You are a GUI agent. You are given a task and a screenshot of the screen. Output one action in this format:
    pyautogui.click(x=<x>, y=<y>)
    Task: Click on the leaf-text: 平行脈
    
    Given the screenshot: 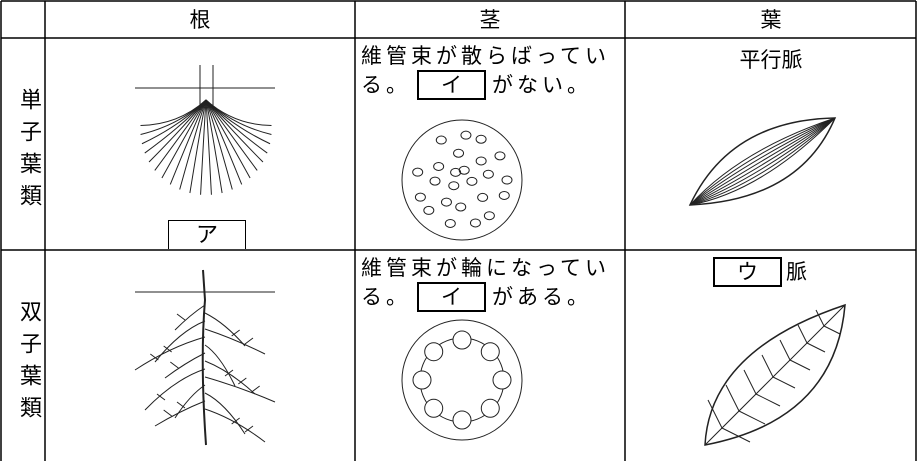 What is the action you would take?
    pyautogui.click(x=771, y=60)
    